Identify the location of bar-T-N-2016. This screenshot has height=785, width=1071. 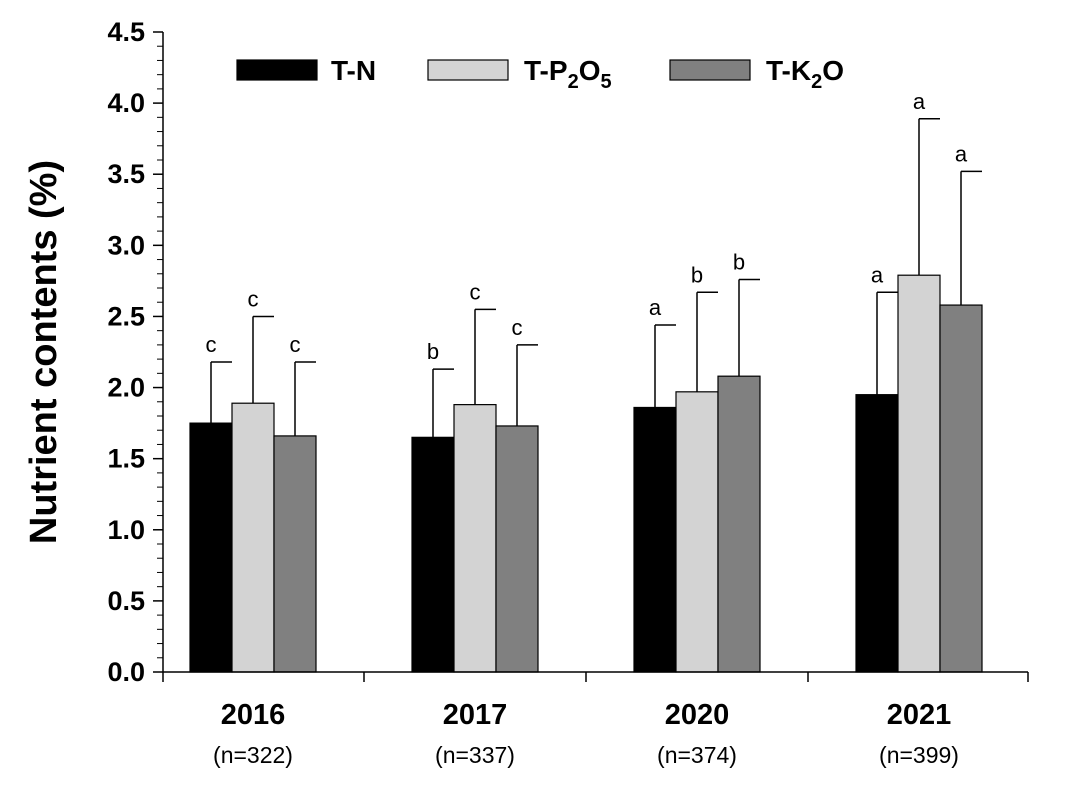
(211, 547).